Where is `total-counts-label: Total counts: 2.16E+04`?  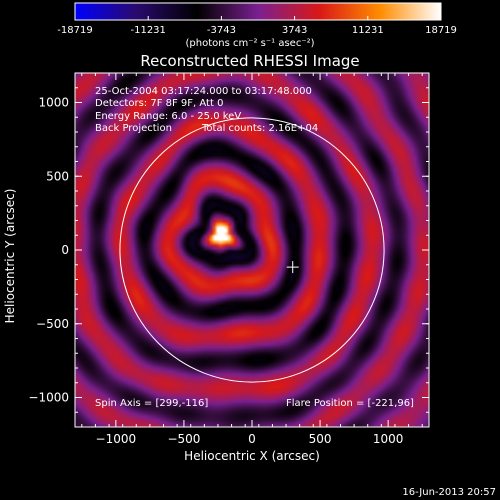 total-counts-label: Total counts: 2.16E+04 is located at coordinates (260, 128).